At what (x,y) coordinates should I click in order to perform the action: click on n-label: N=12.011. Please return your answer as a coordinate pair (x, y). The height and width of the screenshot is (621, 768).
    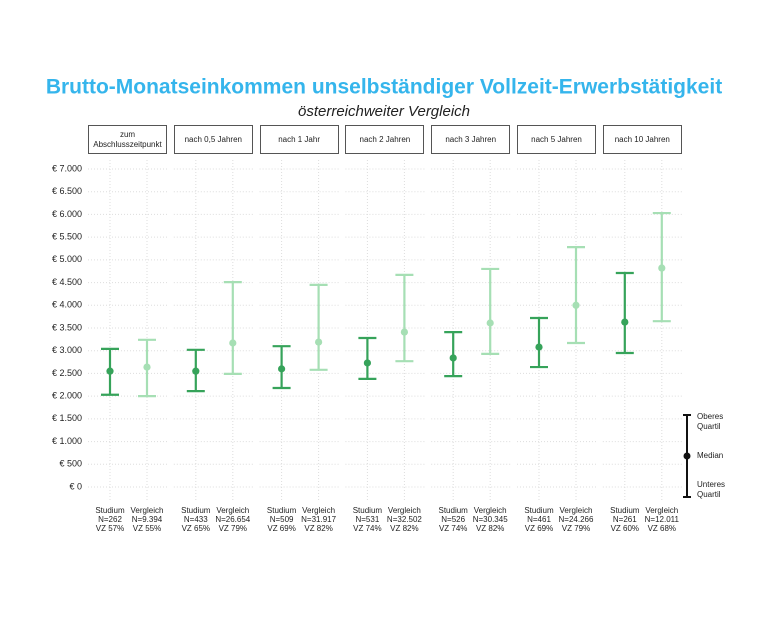
    Looking at the image, I should click on (661, 519).